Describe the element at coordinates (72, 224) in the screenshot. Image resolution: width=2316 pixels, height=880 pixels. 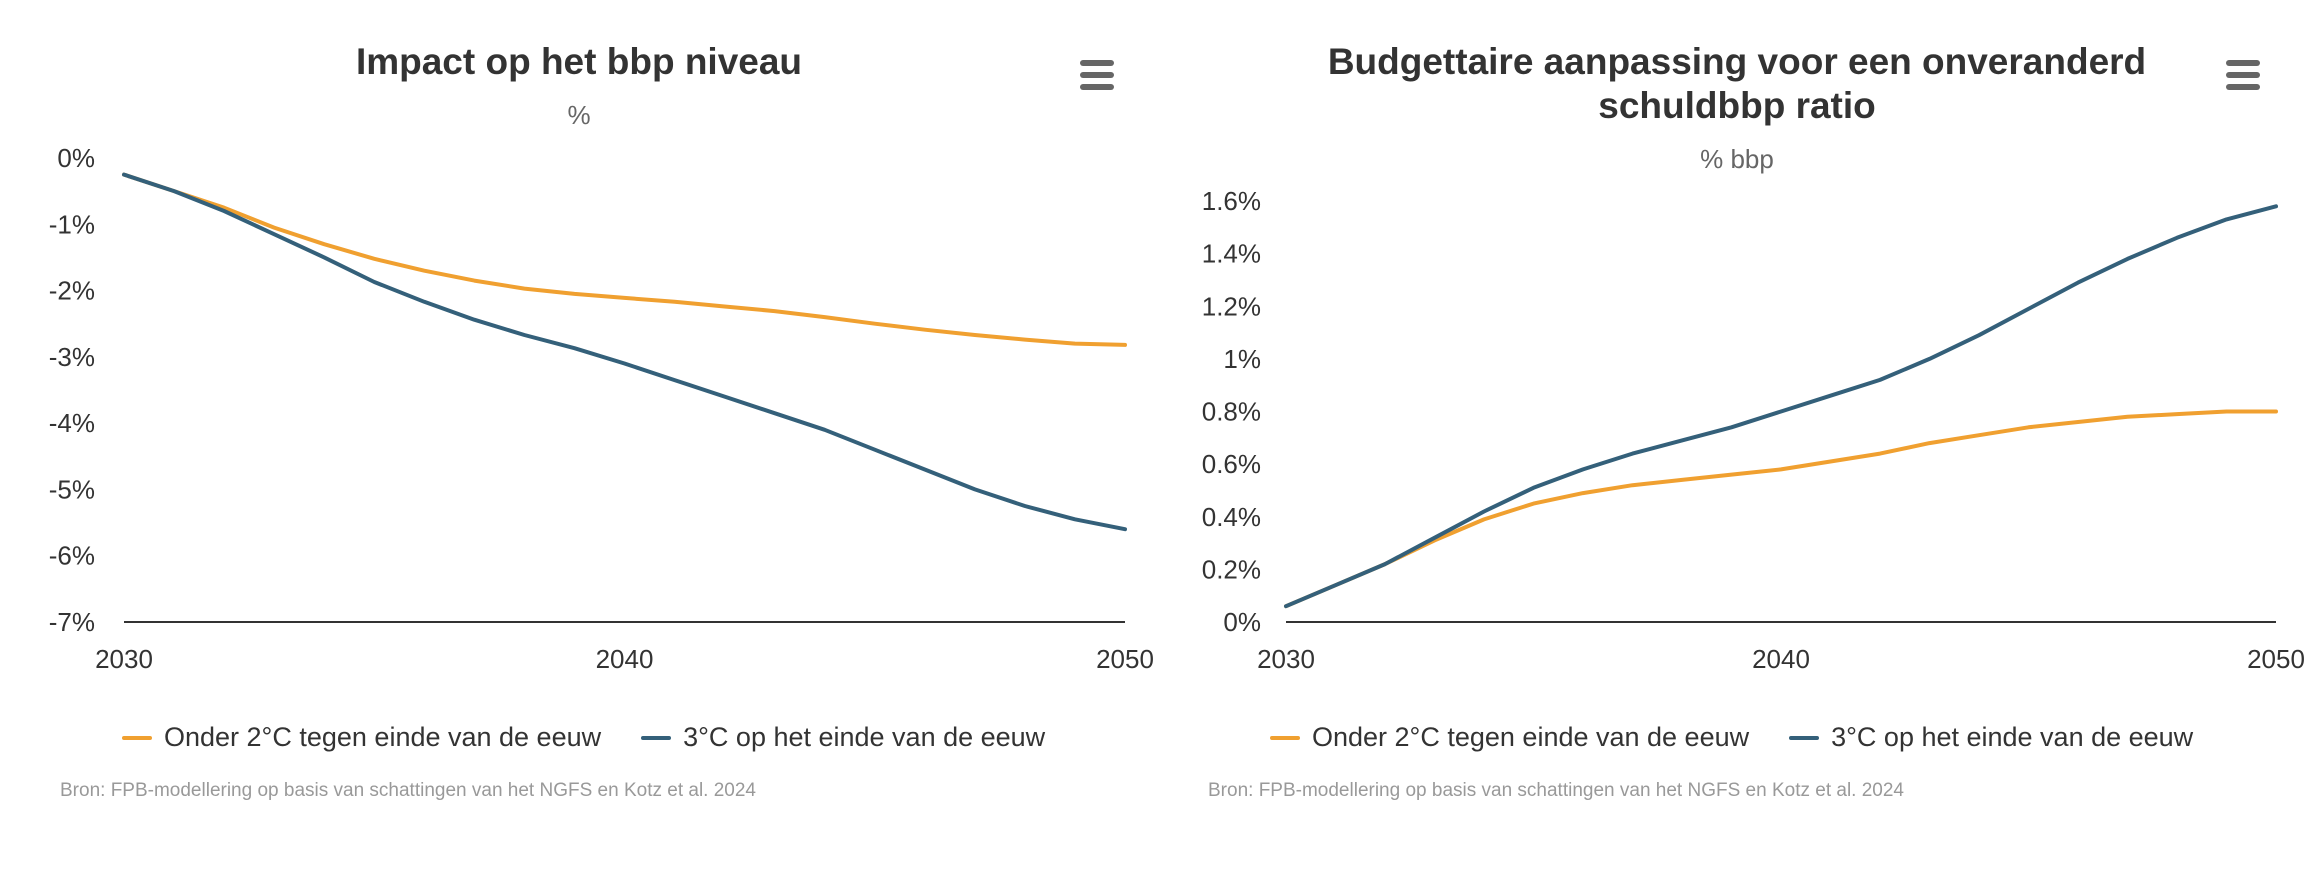
I see `y-tick-label: -1%` at that location.